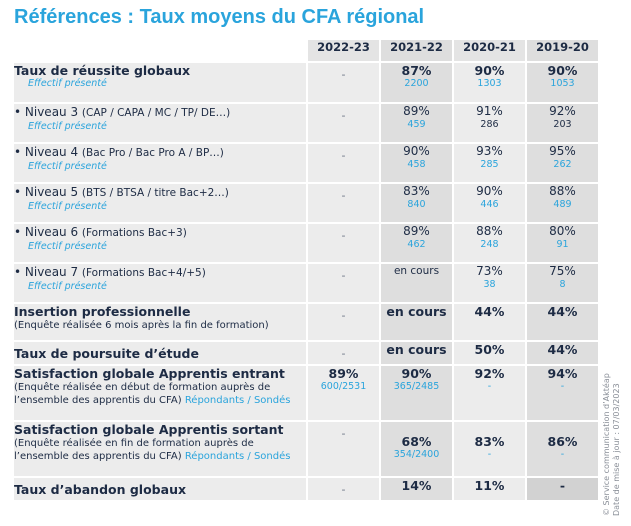 The image size is (631, 526). I want to click on row-detail: (Bac Pro / Bac Pro A / BP…), so click(152, 153).